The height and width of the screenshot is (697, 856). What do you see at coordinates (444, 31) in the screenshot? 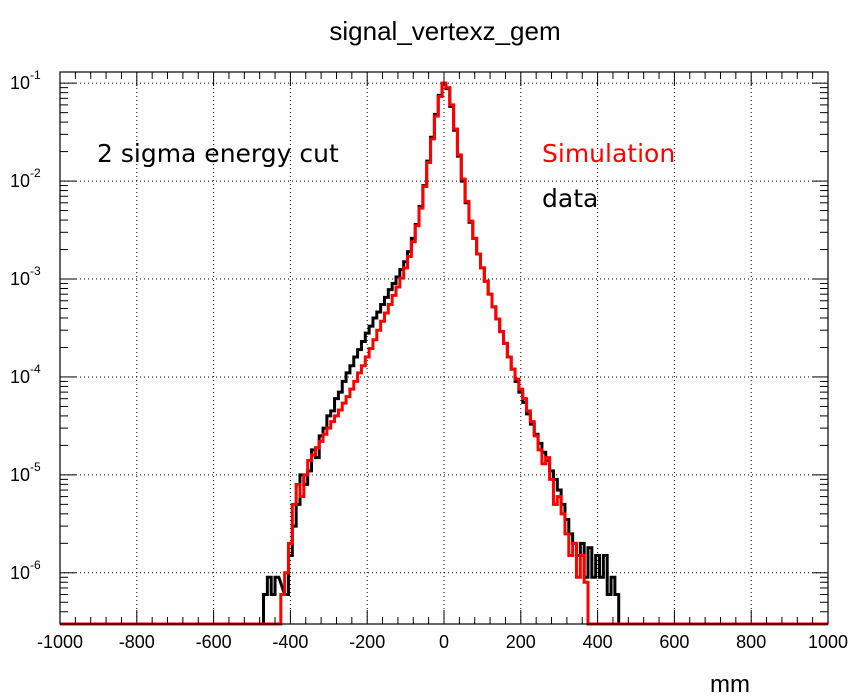
I see `chart-title: signal_vertexz_gem` at bounding box center [444, 31].